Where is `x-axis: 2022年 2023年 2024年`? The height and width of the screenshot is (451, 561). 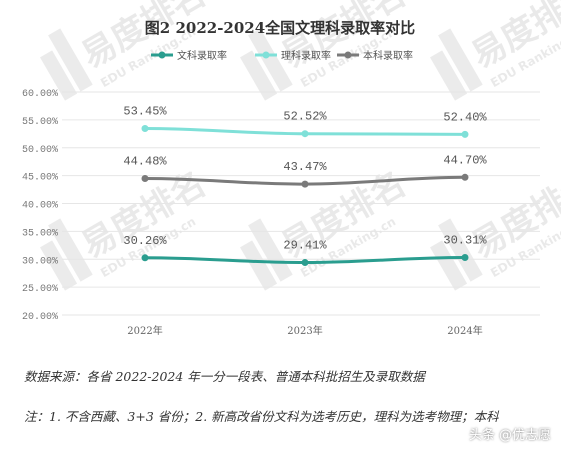 x-axis: 2022年 2023年 2024年 is located at coordinates (304, 330).